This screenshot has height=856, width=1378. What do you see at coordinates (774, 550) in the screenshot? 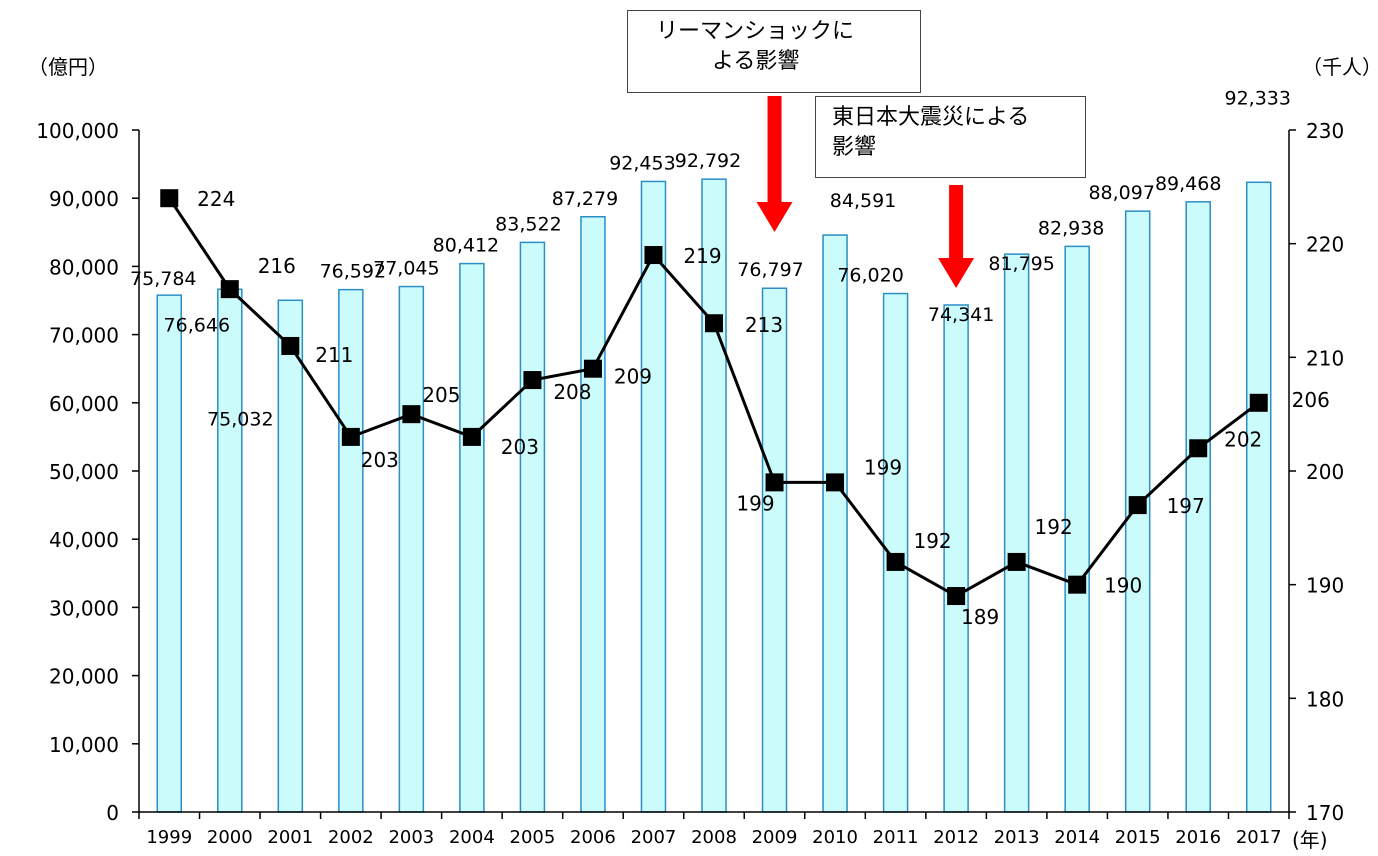
I see `bar-2009` at bounding box center [774, 550].